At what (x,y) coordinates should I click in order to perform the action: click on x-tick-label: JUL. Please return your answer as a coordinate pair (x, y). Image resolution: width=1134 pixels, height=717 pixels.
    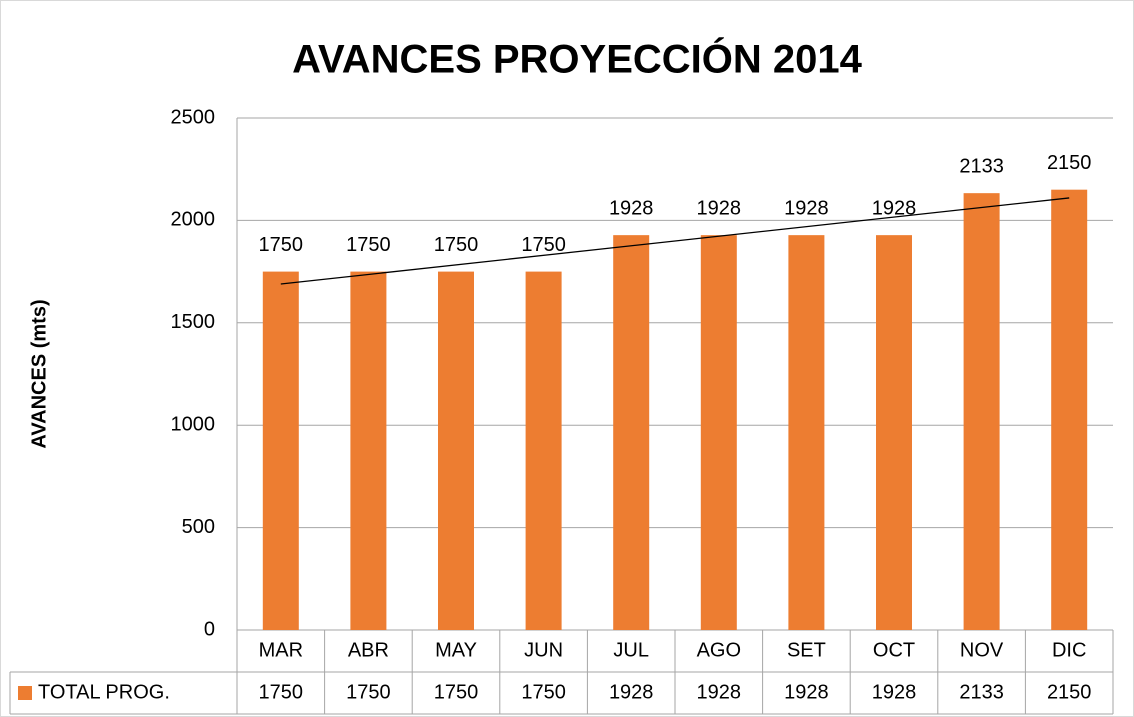
    Looking at the image, I should click on (631, 650).